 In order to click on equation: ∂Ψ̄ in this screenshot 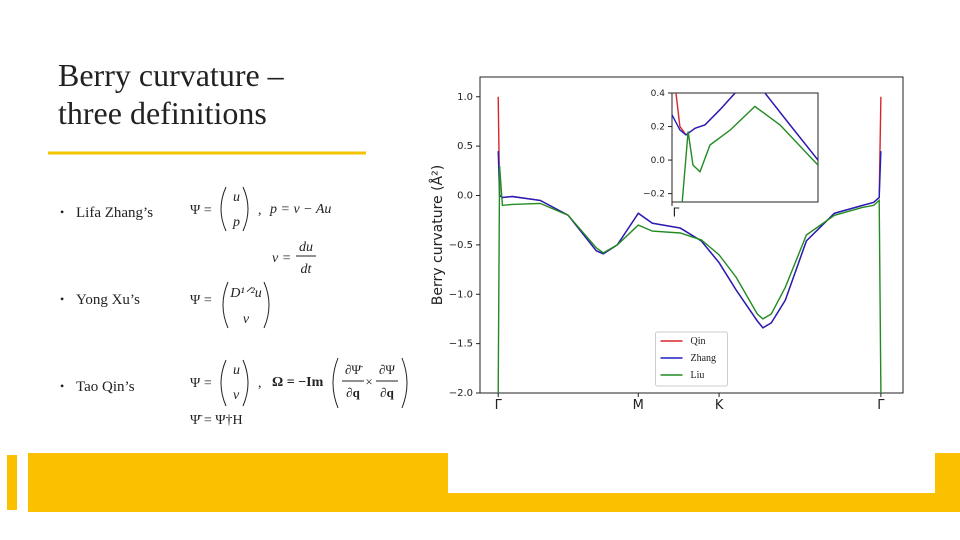, I will do `click(354, 369)`.